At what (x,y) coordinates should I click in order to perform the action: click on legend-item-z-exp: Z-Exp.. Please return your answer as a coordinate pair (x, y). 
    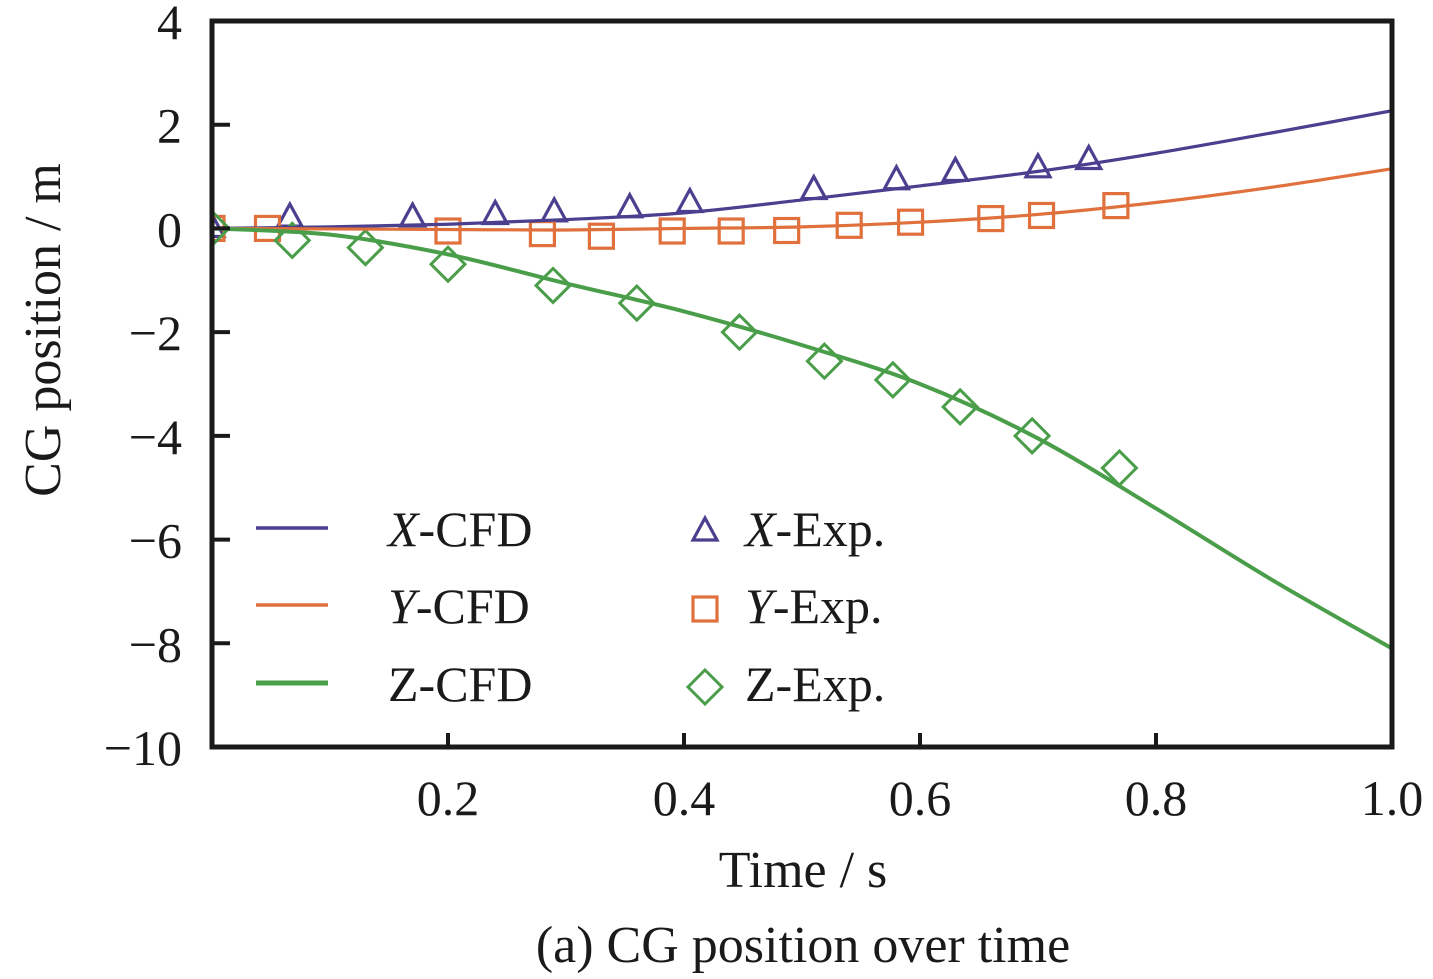
    Looking at the image, I should click on (785, 684).